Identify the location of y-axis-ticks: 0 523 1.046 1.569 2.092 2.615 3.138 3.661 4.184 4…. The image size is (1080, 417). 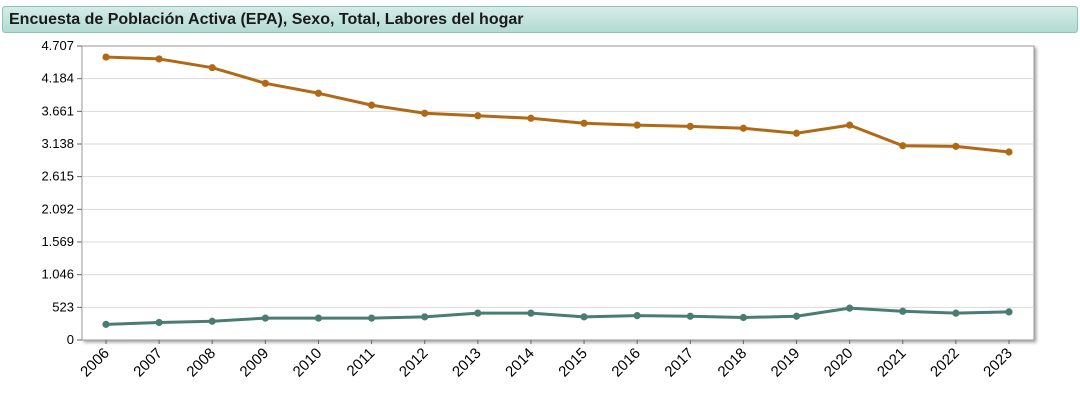
(61, 192).